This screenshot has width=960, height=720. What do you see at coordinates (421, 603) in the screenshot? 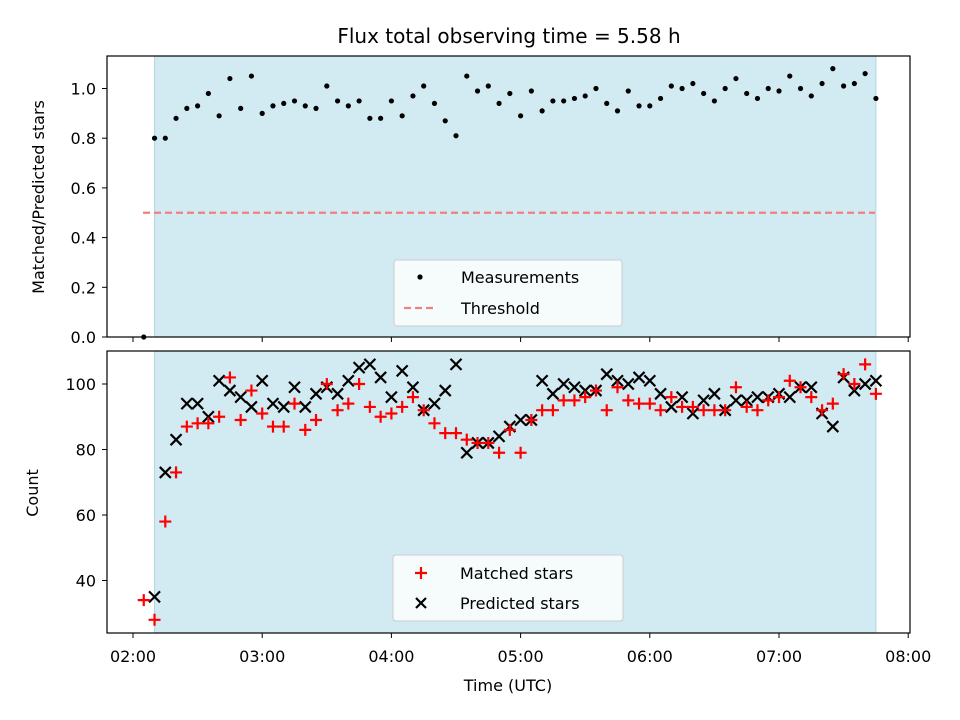
I see `legend-predicted-marker` at bounding box center [421, 603].